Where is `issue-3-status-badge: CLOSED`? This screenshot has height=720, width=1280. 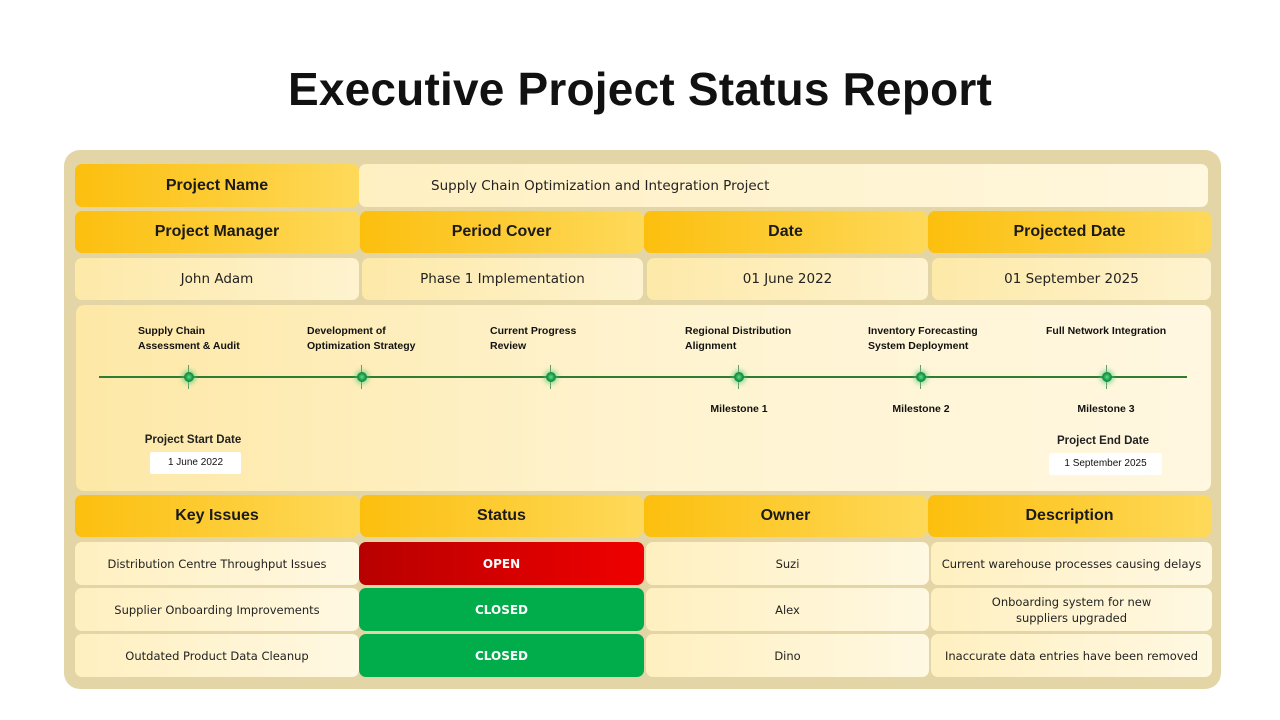
issue-3-status-badge: CLOSED is located at coordinates (501, 655).